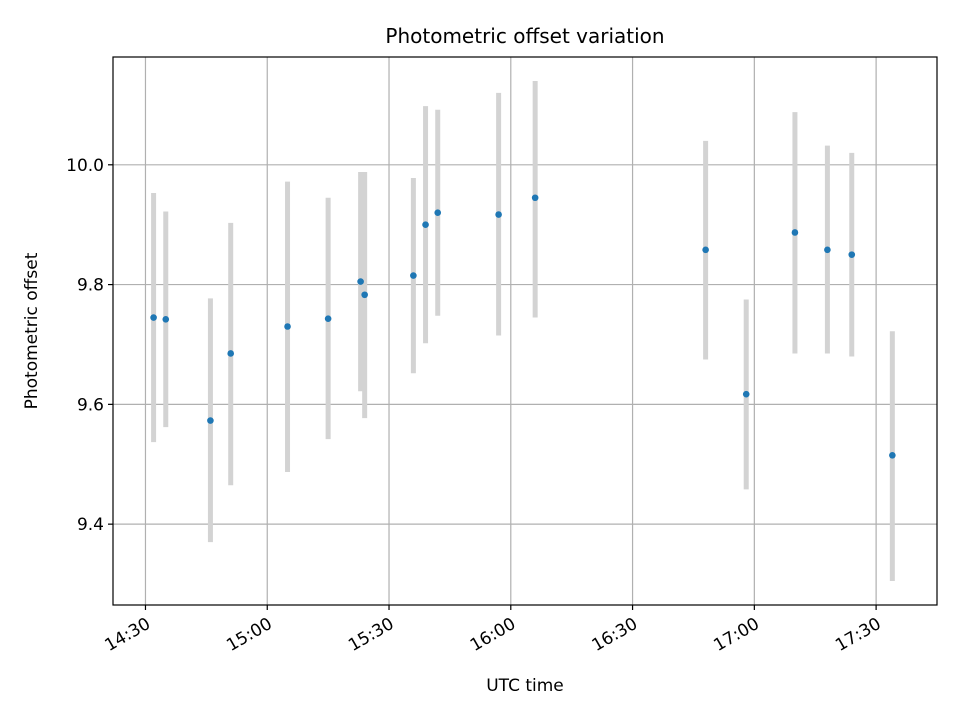  Describe the element at coordinates (90, 405) in the screenshot. I see `y-tick-label: 9.6` at that location.